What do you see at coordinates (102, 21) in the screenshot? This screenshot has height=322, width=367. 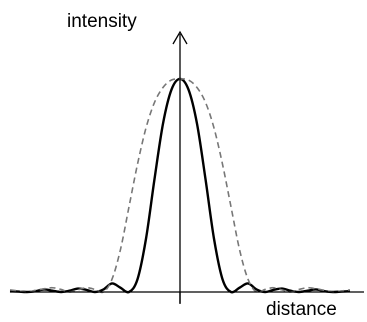 I see `y-axis-label: intensity` at bounding box center [102, 21].